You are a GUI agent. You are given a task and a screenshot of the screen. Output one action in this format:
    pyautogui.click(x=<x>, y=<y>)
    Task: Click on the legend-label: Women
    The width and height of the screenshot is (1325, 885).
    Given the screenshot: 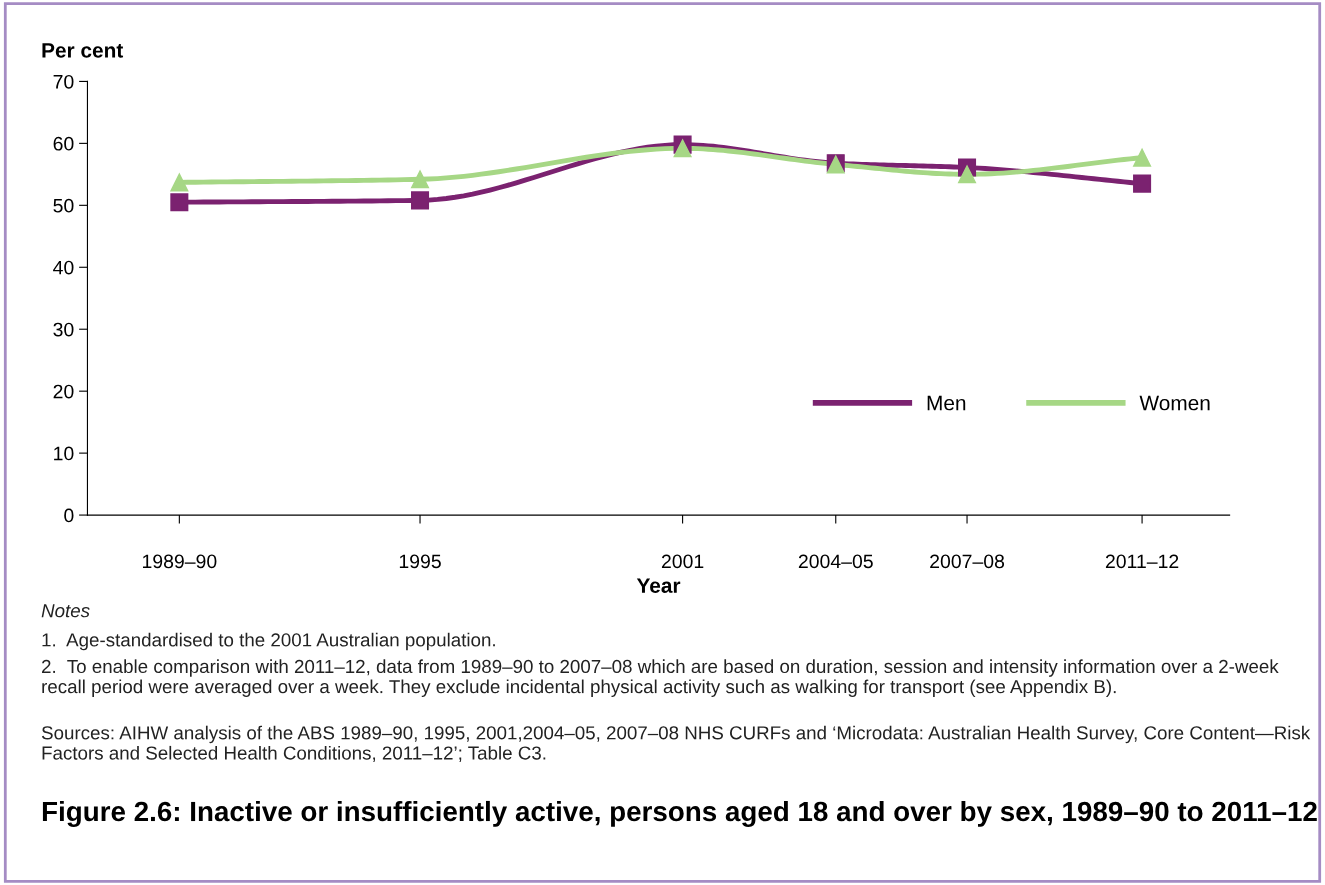 What is the action you would take?
    pyautogui.click(x=1174, y=403)
    